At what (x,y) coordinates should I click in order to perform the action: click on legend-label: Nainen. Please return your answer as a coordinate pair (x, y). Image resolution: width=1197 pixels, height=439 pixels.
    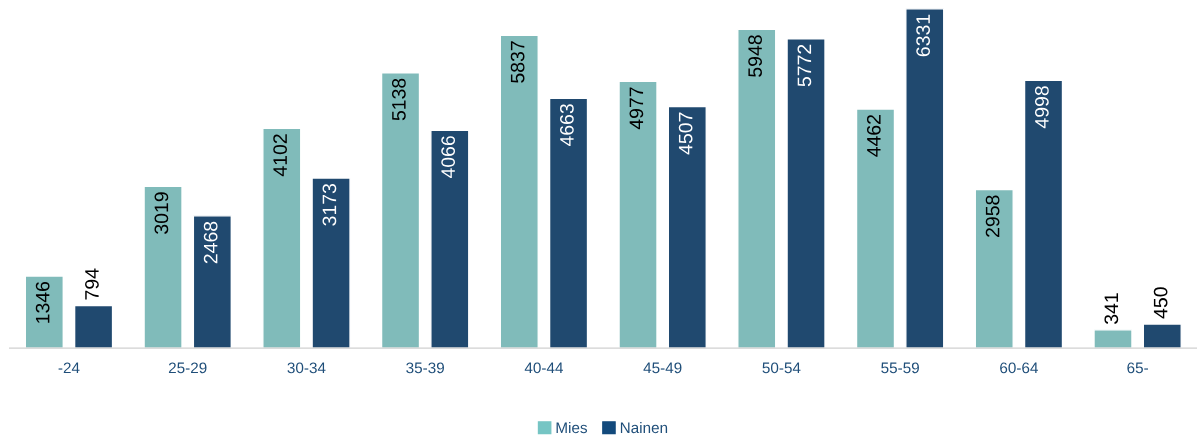
    Looking at the image, I should click on (644, 427).